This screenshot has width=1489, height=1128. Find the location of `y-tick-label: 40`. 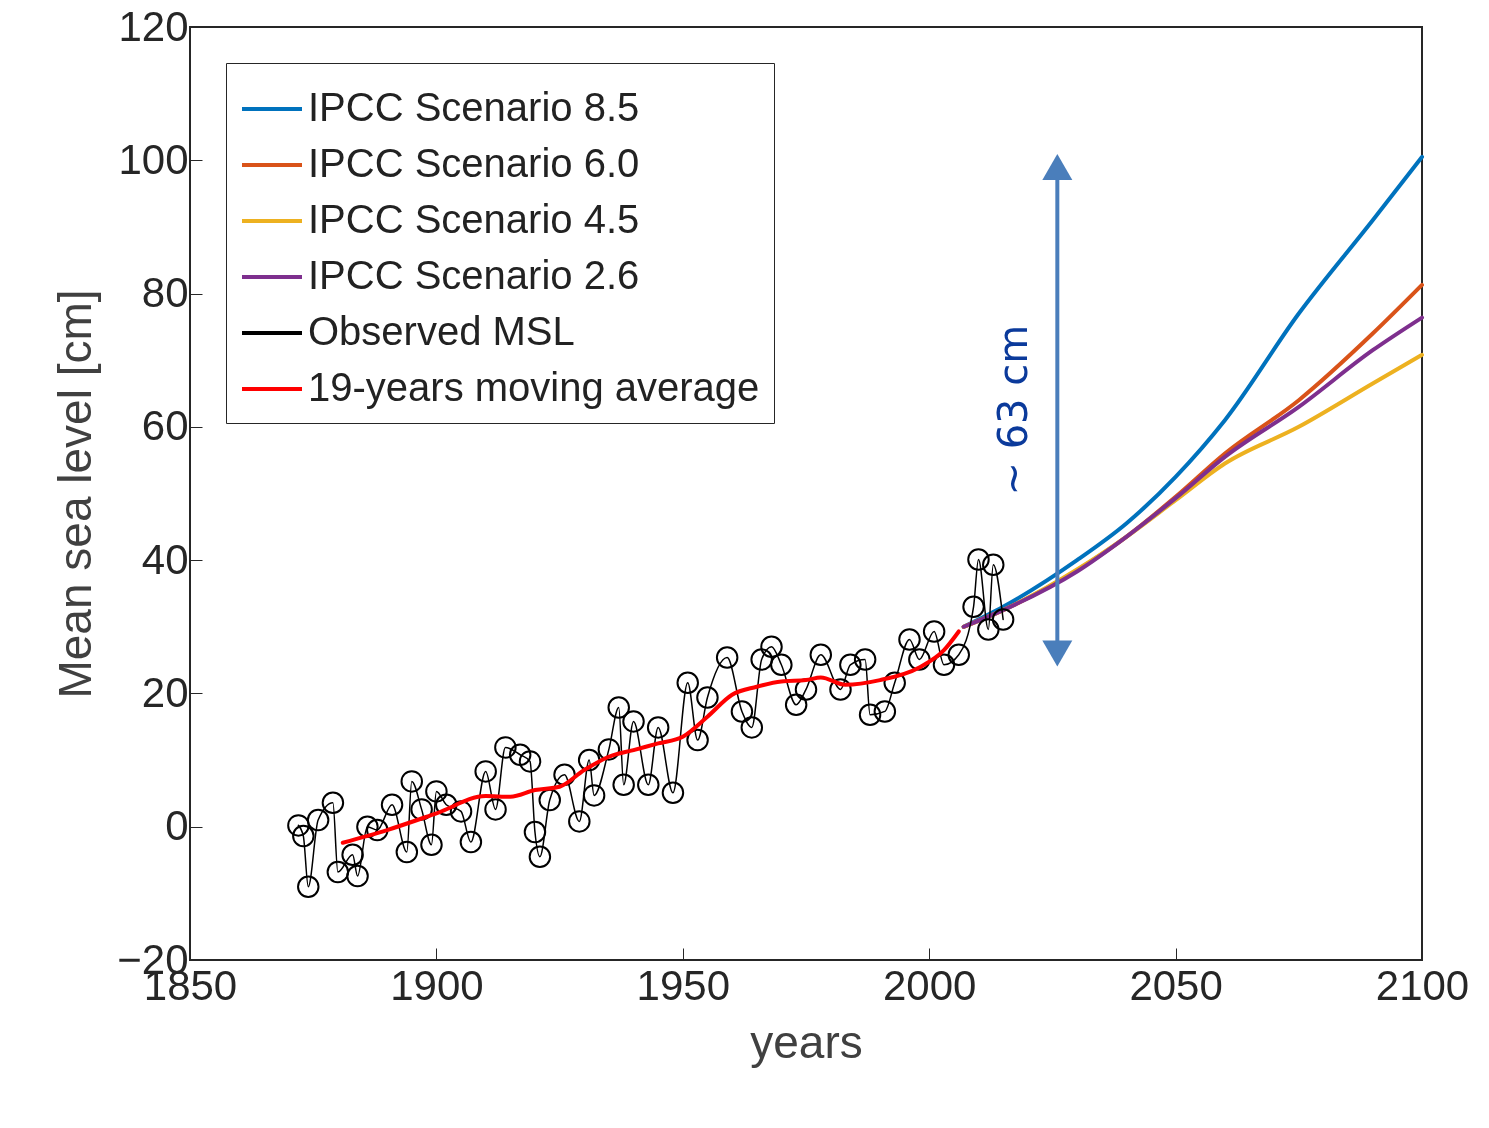

y-tick-label: 40 is located at coordinates (165, 559).